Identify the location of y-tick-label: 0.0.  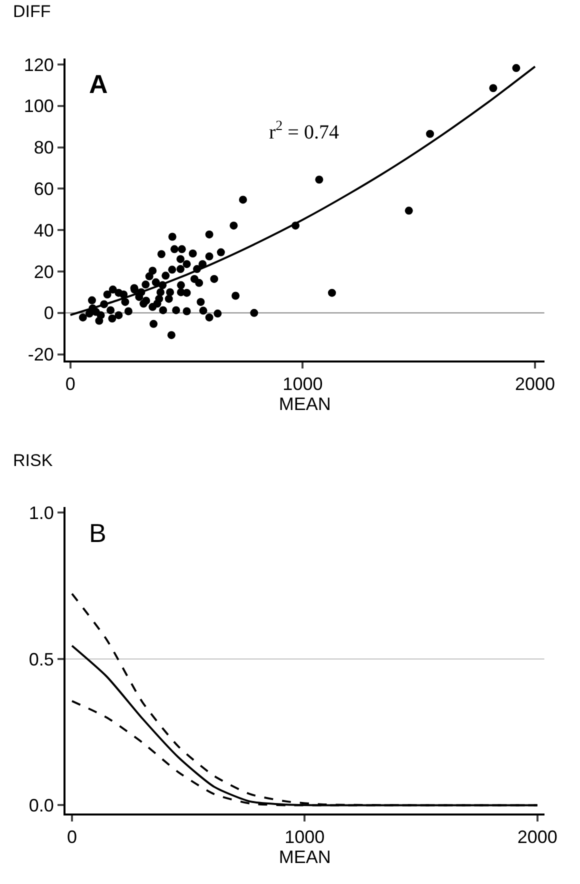
(41, 806).